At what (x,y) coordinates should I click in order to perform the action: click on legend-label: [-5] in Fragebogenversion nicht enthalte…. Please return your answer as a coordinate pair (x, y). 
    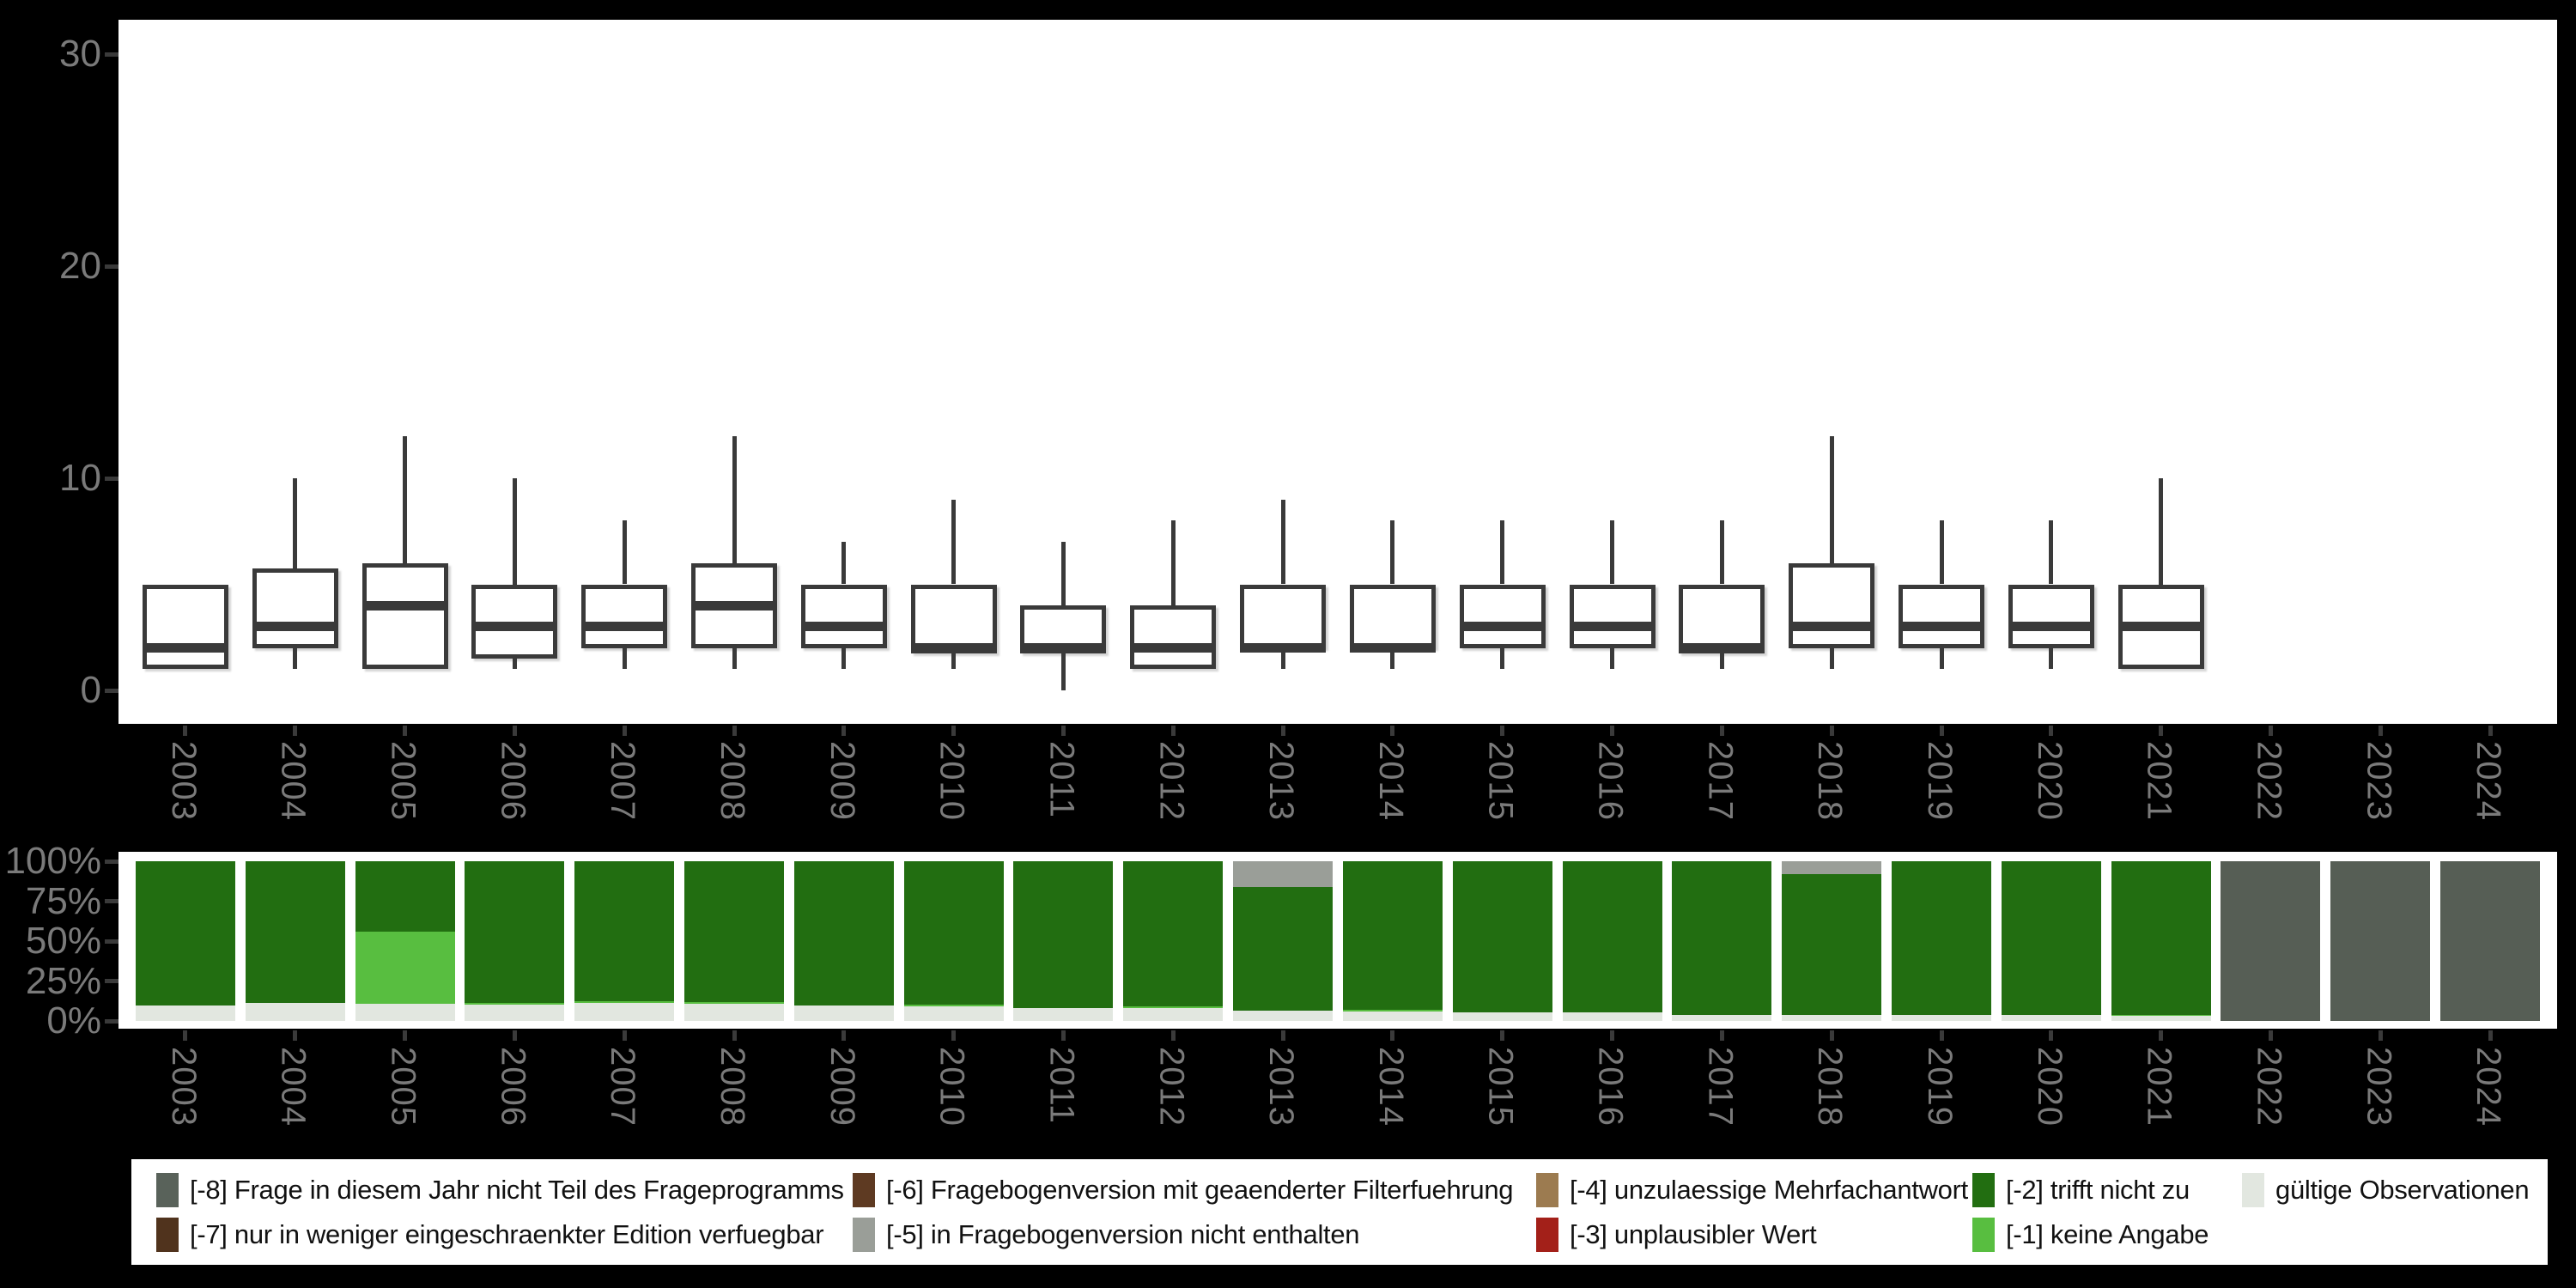
    Looking at the image, I should click on (1123, 1234).